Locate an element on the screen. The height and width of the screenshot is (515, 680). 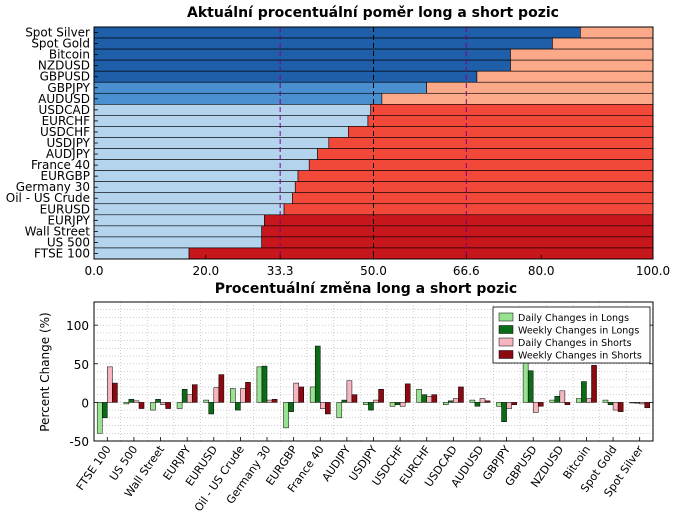
ratio-x-tick-label: 20.0 is located at coordinates (205, 271).